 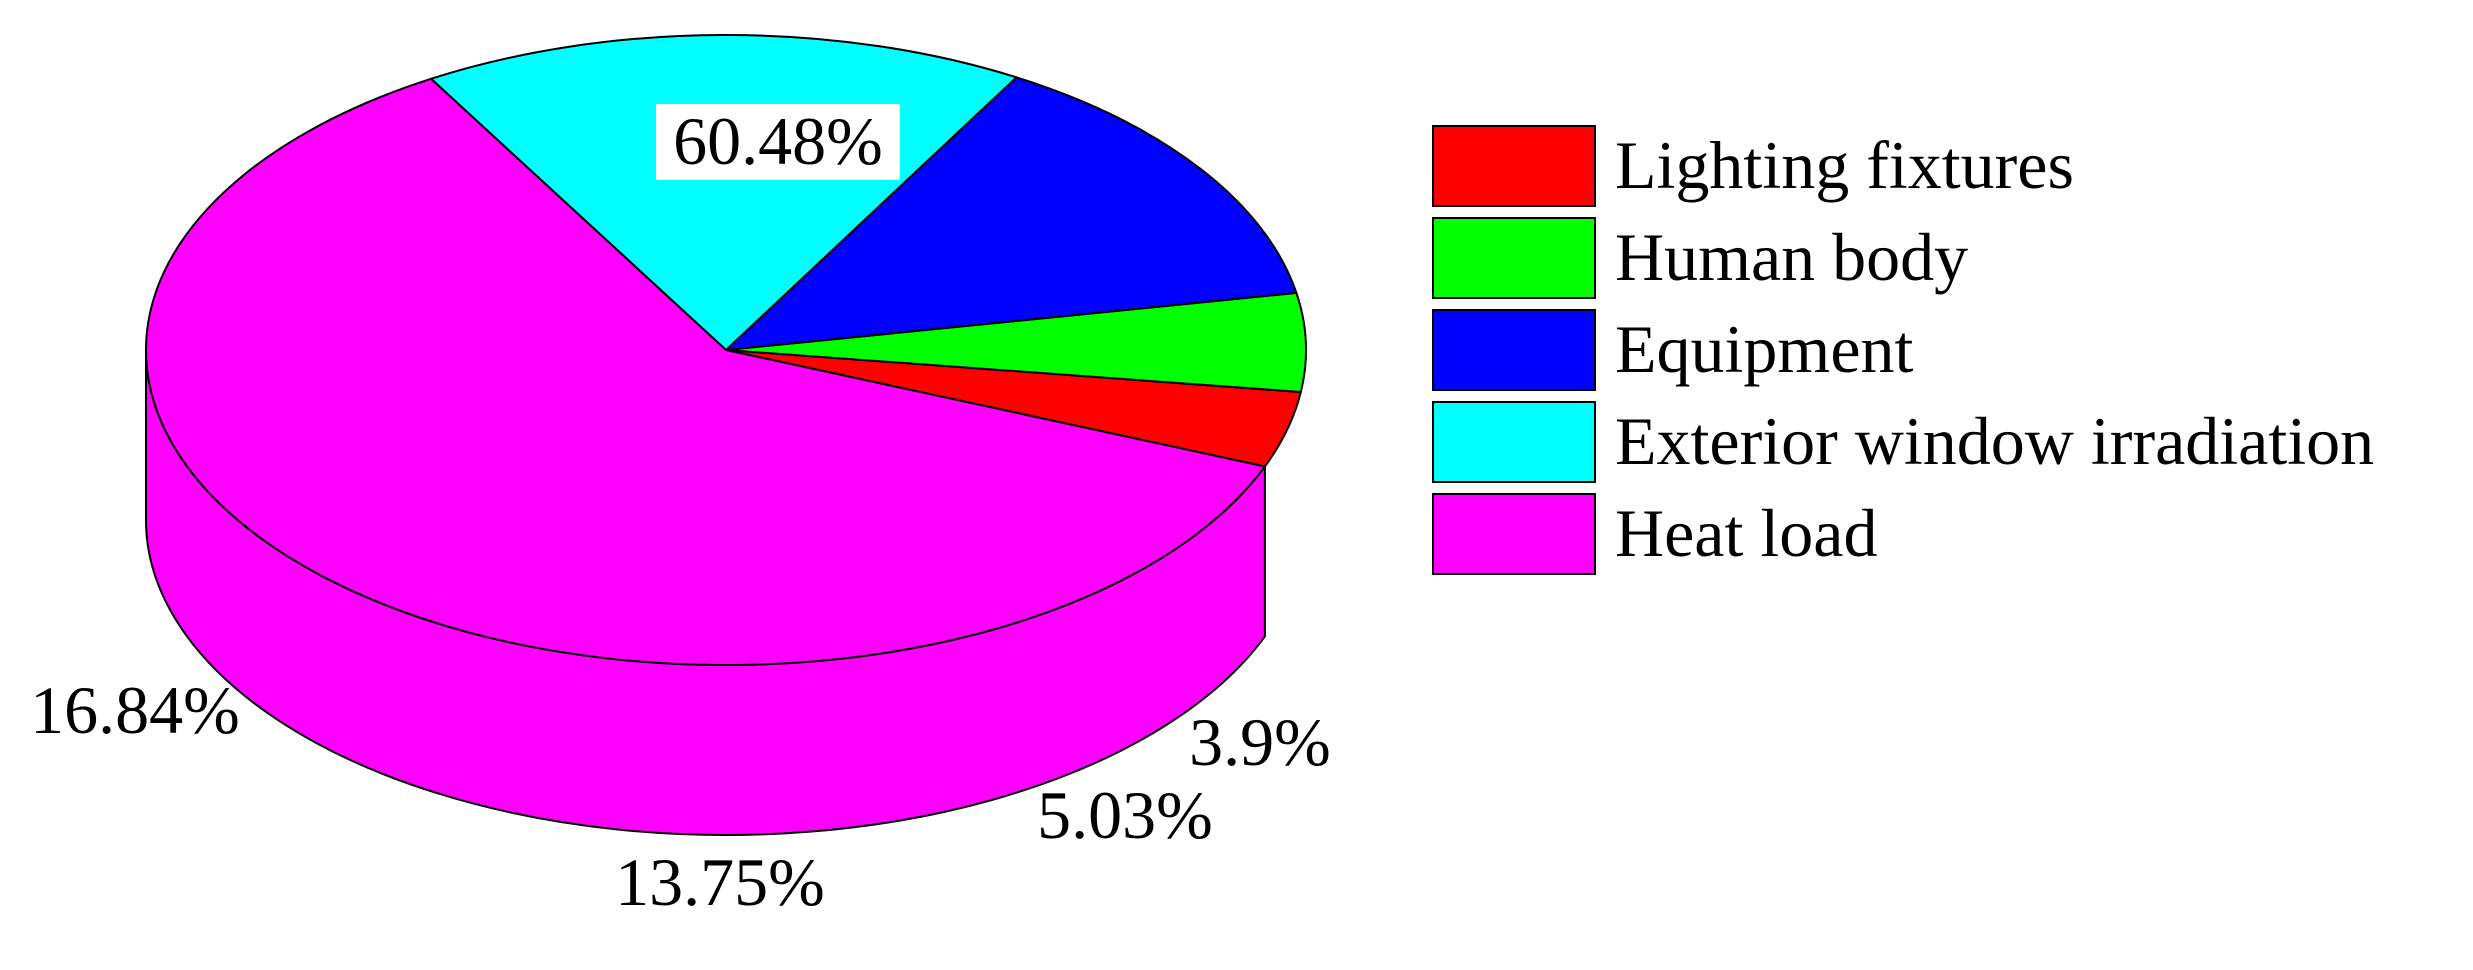 What do you see at coordinates (720, 882) in the screenshot?
I see `slice-label-equipment: 13.75%` at bounding box center [720, 882].